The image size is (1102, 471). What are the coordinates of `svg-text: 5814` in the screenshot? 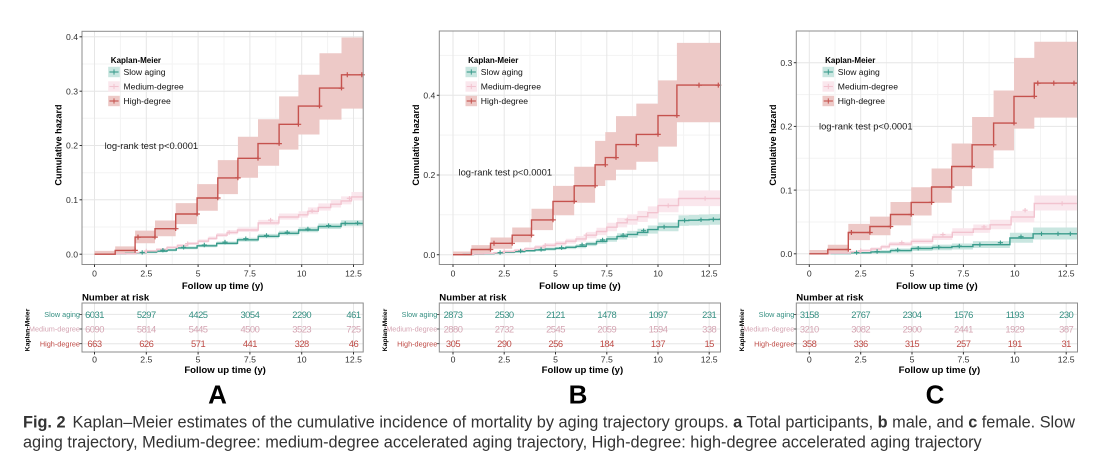 It's located at (146, 328).